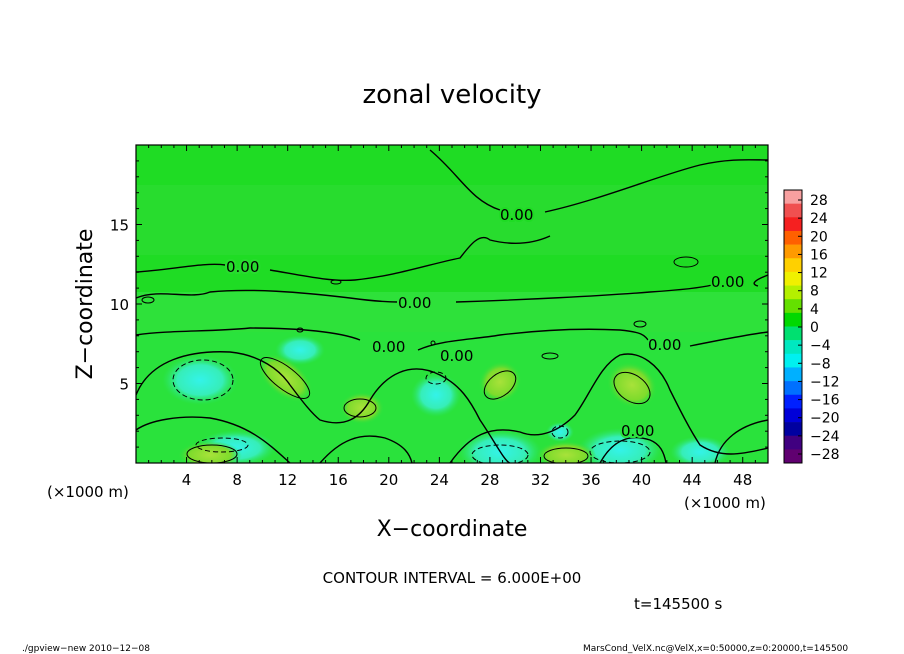 The width and height of the screenshot is (904, 654). What do you see at coordinates (237, 480) in the screenshot?
I see `x-tick-label: 8` at bounding box center [237, 480].